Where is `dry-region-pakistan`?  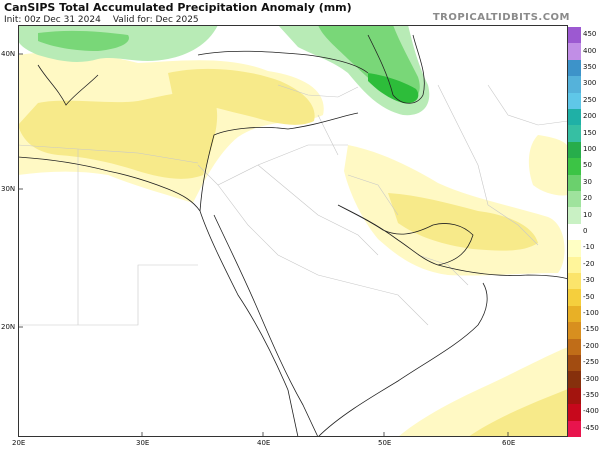
dry-region-pakistan is located at coordinates (548, 165).